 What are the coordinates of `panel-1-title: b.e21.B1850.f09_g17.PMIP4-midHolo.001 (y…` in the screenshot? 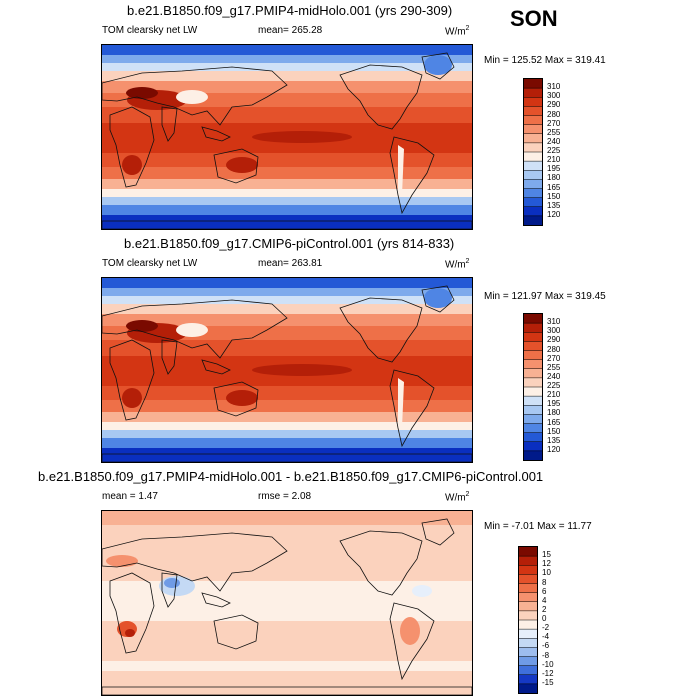 It's located at (290, 10).